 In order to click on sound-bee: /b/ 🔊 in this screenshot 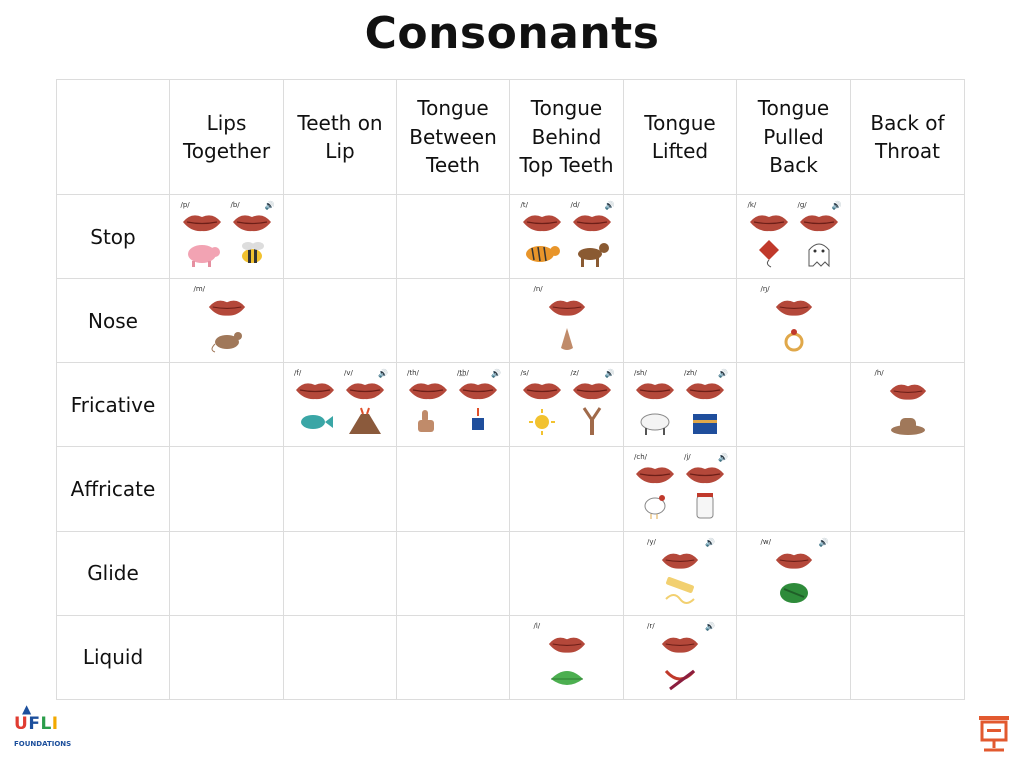, I will do `click(252, 234)`.